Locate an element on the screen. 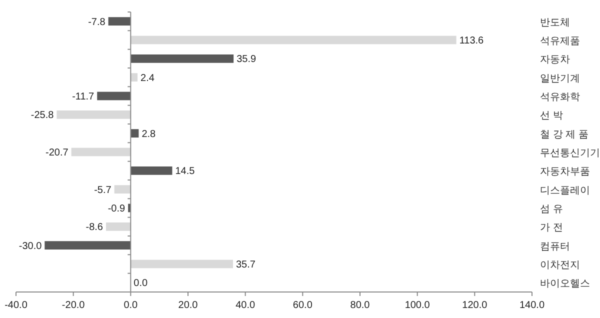 The image size is (600, 318). x-tick-label: 60.0 is located at coordinates (302, 305).